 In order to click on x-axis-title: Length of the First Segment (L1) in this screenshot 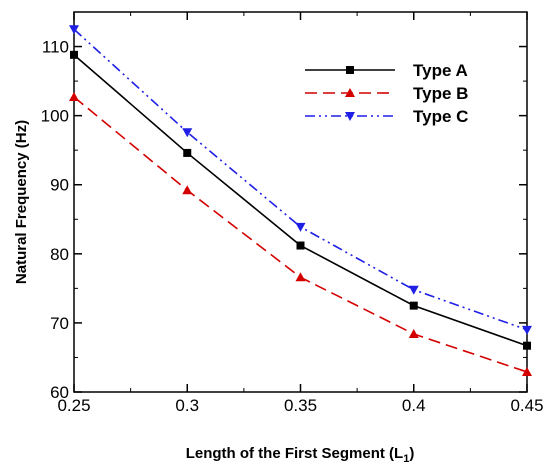, I will do `click(300, 455)`.